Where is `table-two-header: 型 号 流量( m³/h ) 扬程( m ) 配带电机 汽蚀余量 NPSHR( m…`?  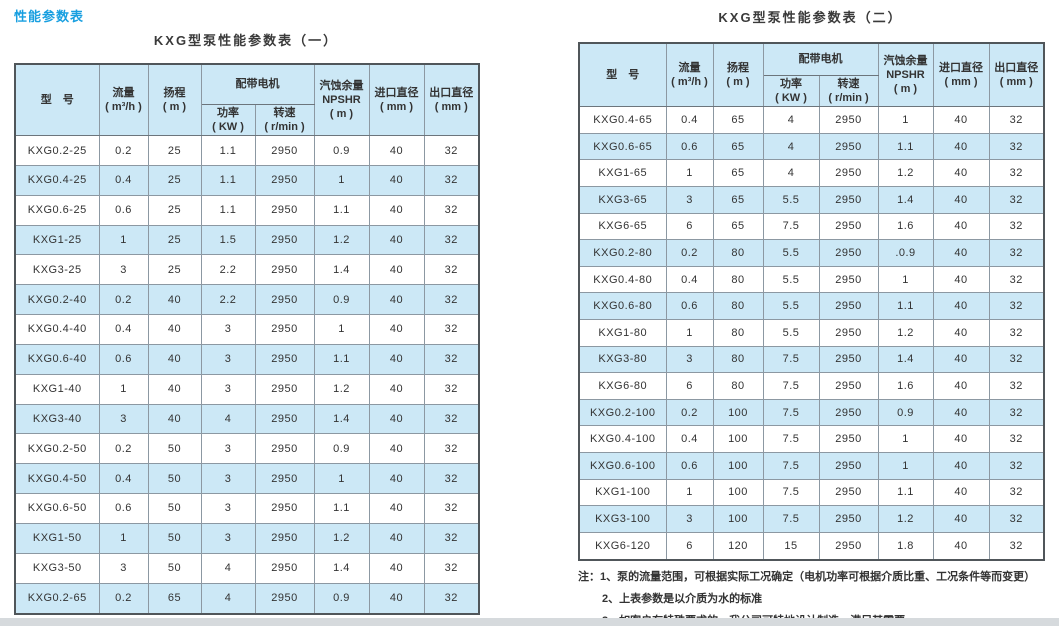
table-two-header: 型 号 流量( m³/h ) 扬程( m ) 配带电机 汽蚀余量 NPSHR( m… is located at coordinates (811, 75).